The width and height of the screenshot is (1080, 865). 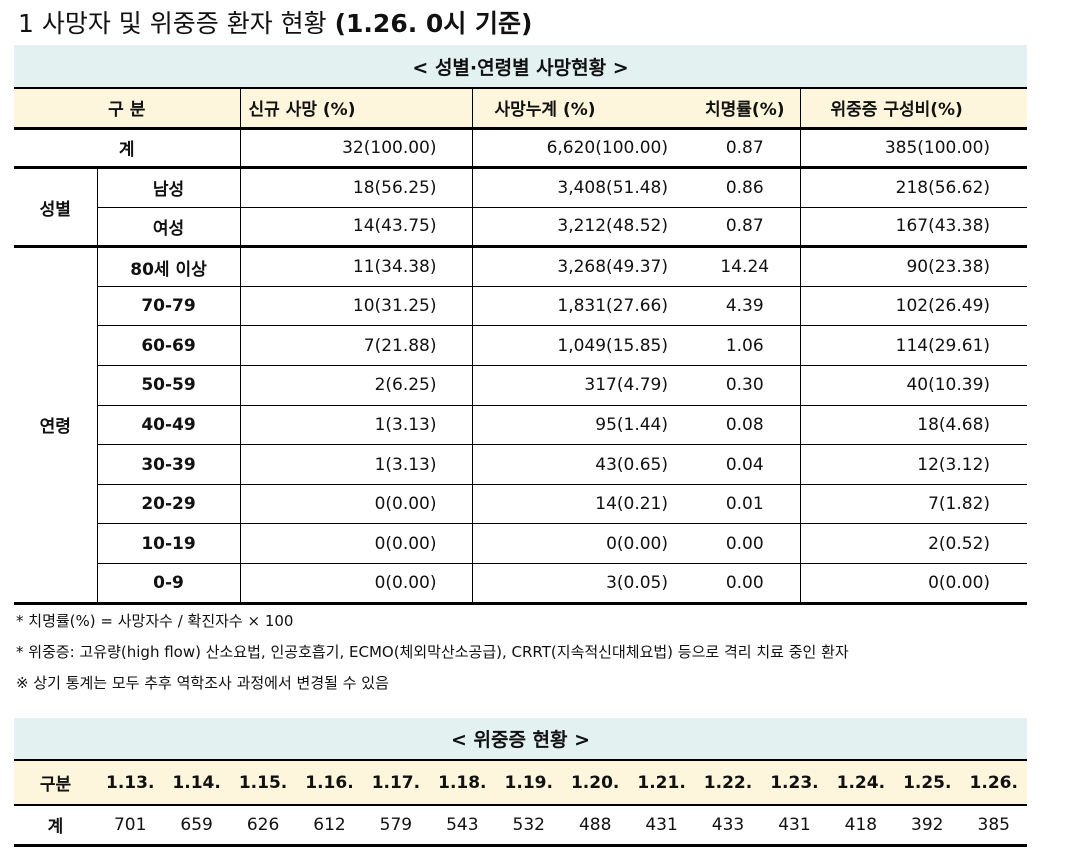 I want to click on page-title: 1 사망자 및 위중증 환자 현황 (1.26. 0시 기준), so click(x=275, y=22).